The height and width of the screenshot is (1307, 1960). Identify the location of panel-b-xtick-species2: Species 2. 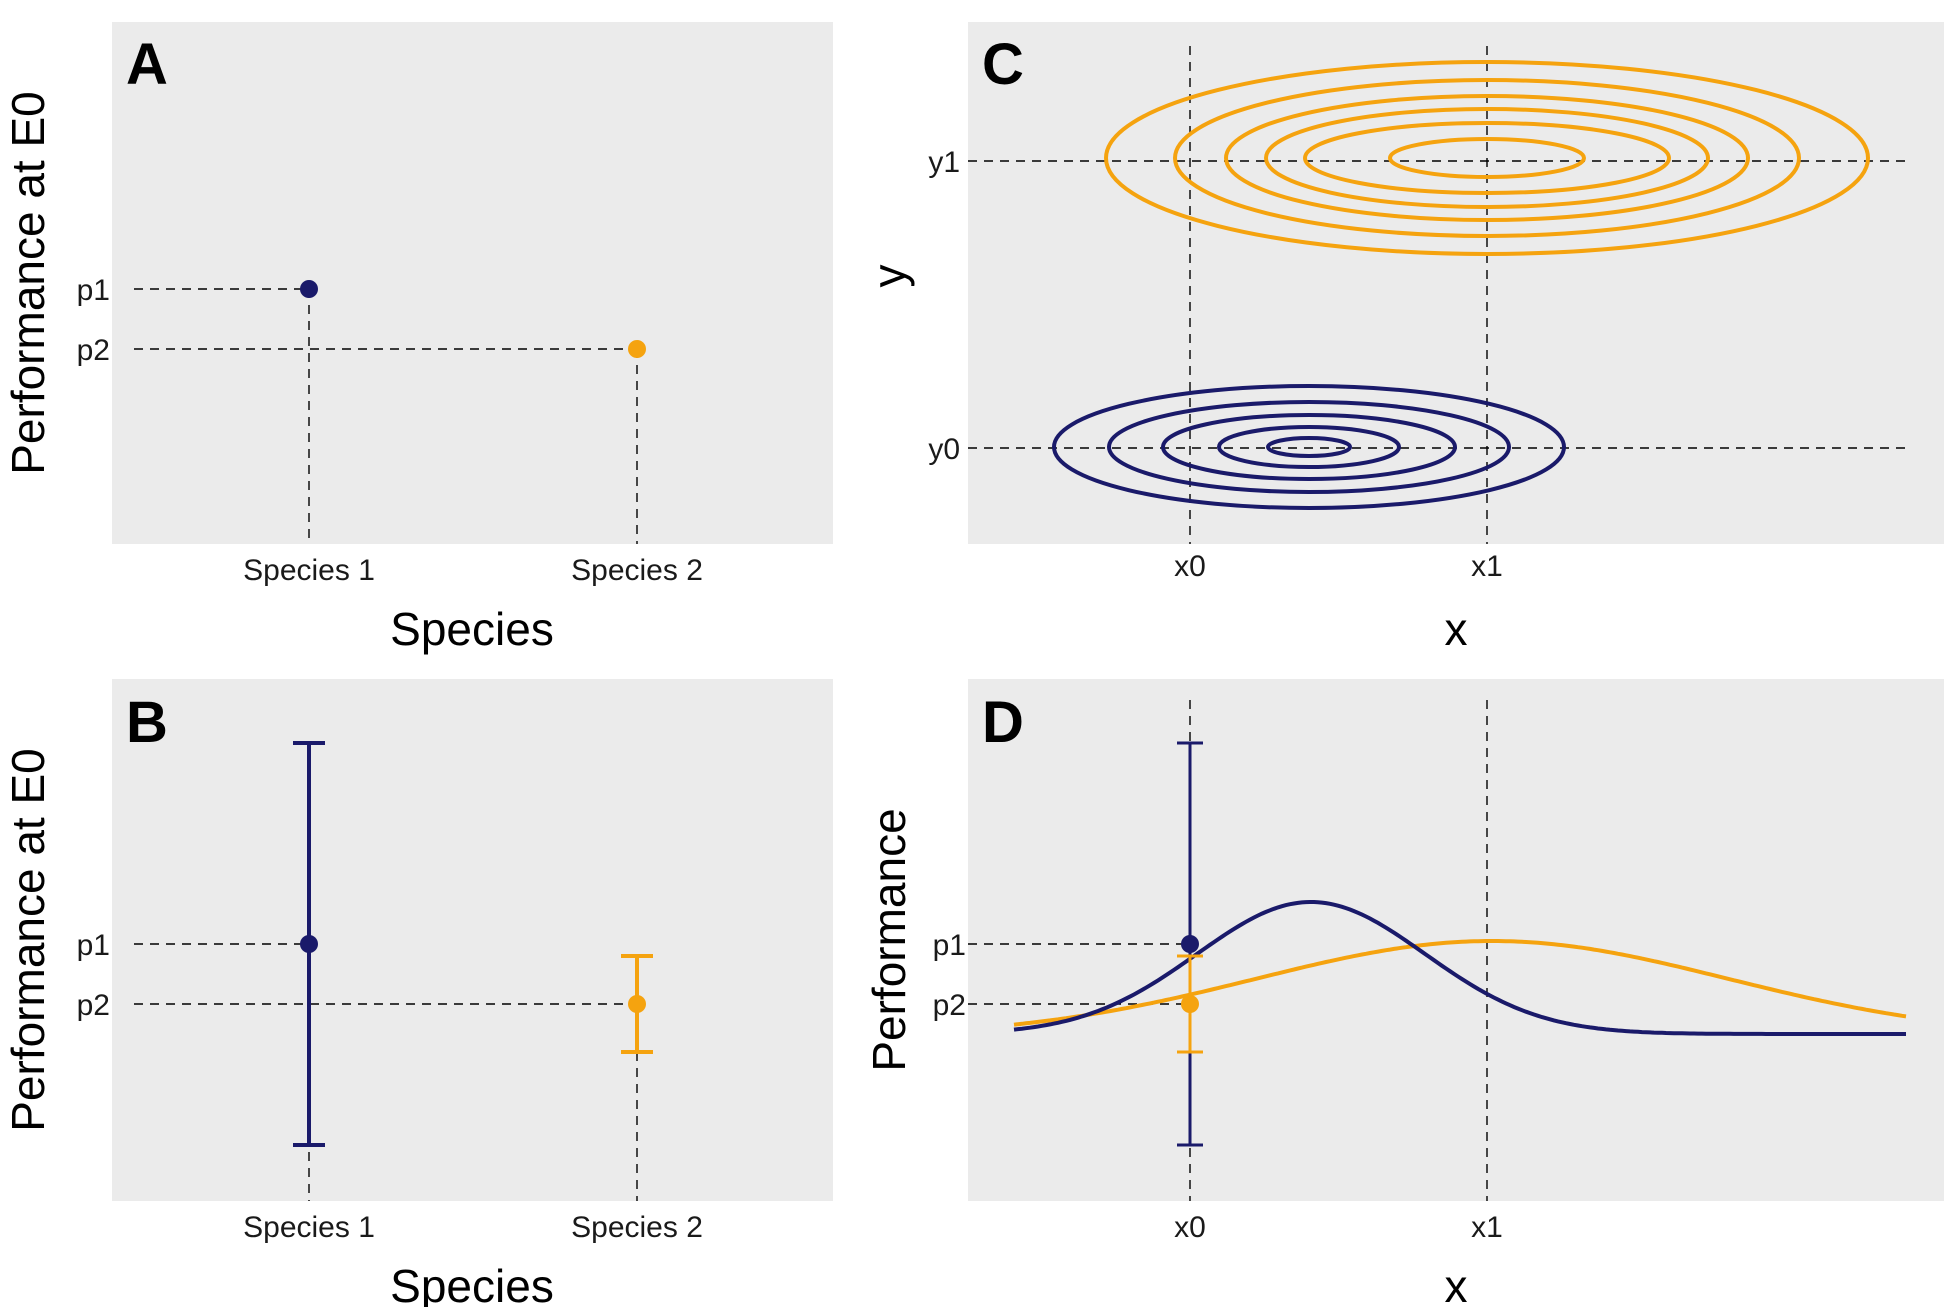
(637, 1227).